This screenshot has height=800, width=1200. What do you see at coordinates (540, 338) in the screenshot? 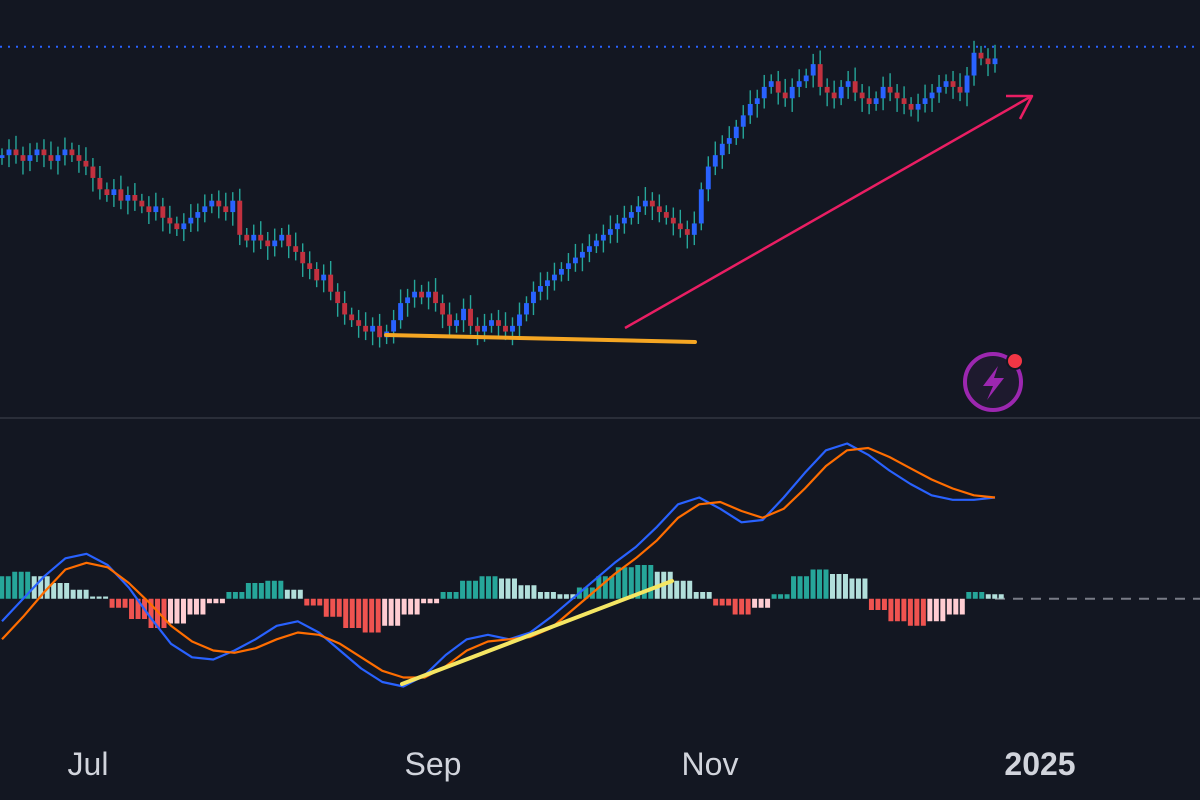
I see `support-line` at bounding box center [540, 338].